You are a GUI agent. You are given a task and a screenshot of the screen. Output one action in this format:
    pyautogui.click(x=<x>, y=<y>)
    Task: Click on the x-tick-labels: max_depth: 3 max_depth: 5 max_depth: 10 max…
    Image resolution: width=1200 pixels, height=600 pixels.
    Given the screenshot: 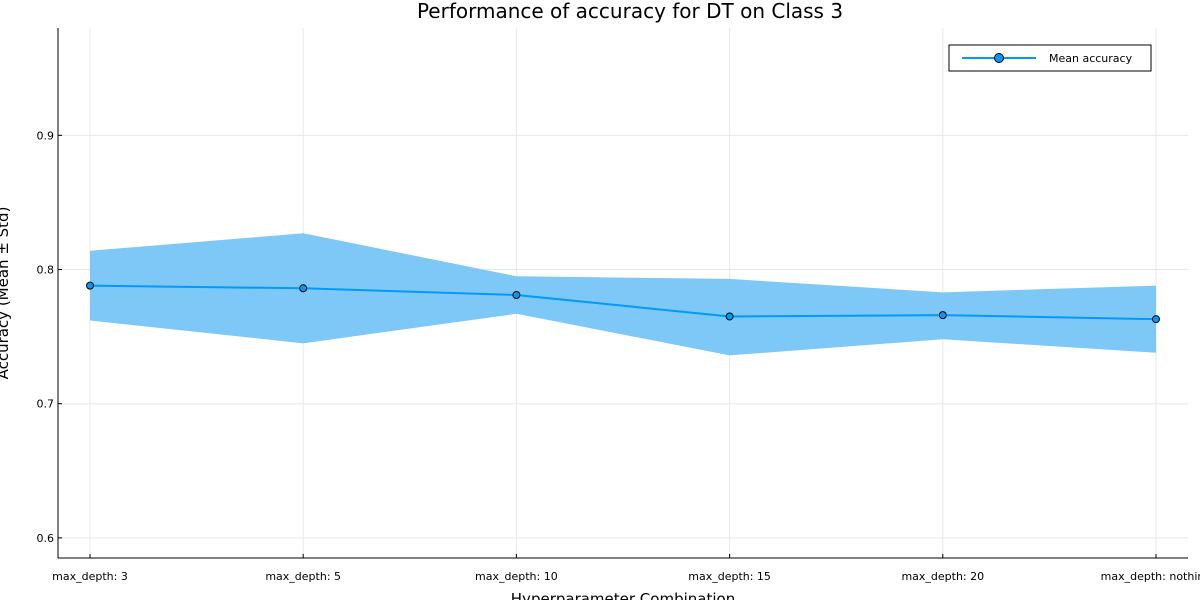 What is the action you would take?
    pyautogui.click(x=626, y=576)
    